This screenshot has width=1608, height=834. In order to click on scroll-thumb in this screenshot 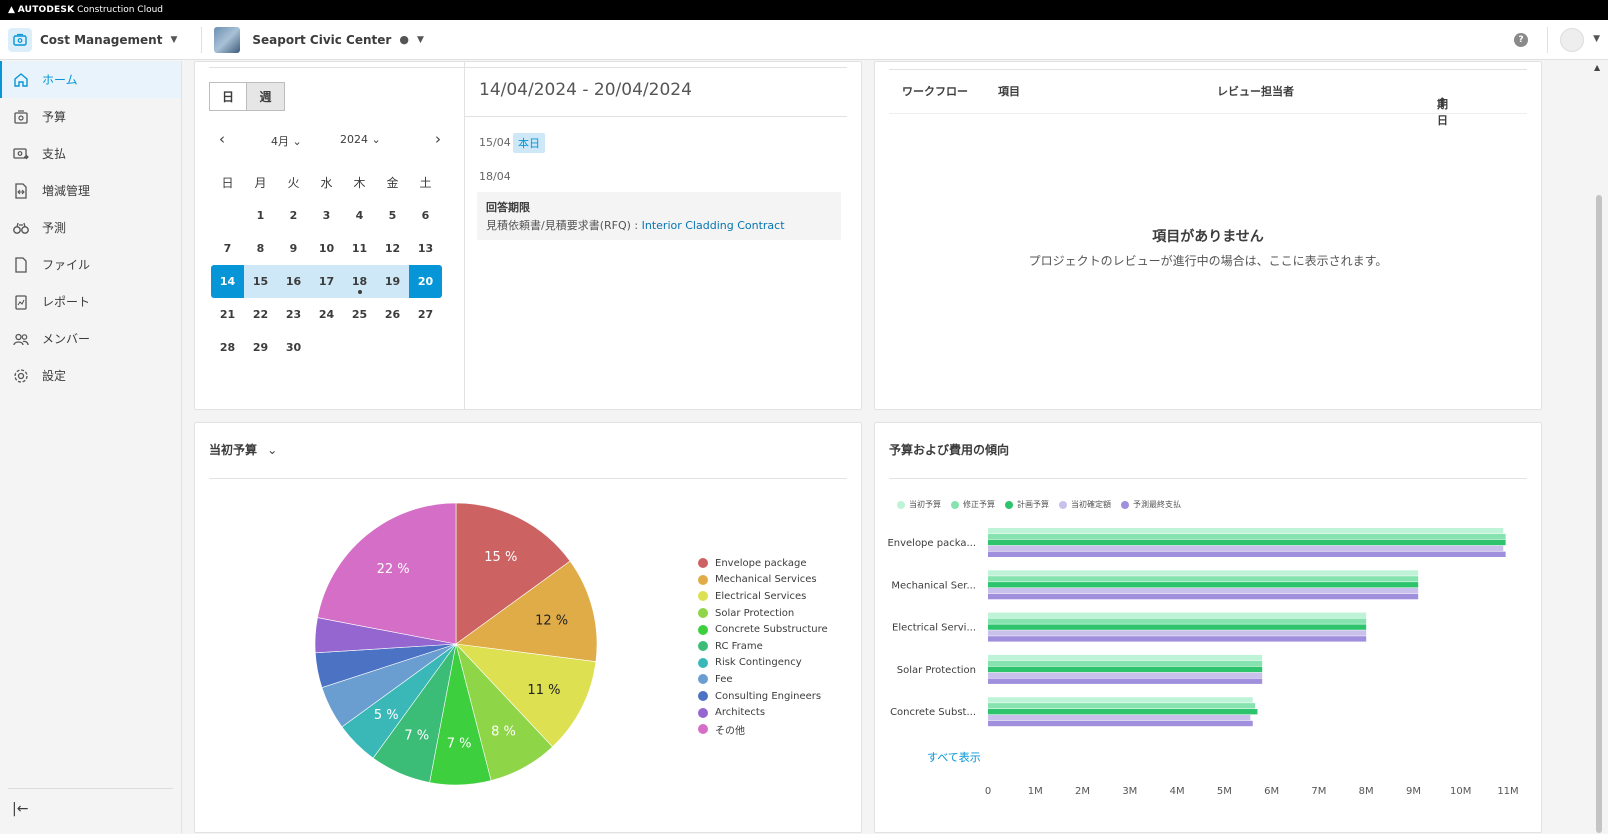, I will do `click(1599, 514)`.